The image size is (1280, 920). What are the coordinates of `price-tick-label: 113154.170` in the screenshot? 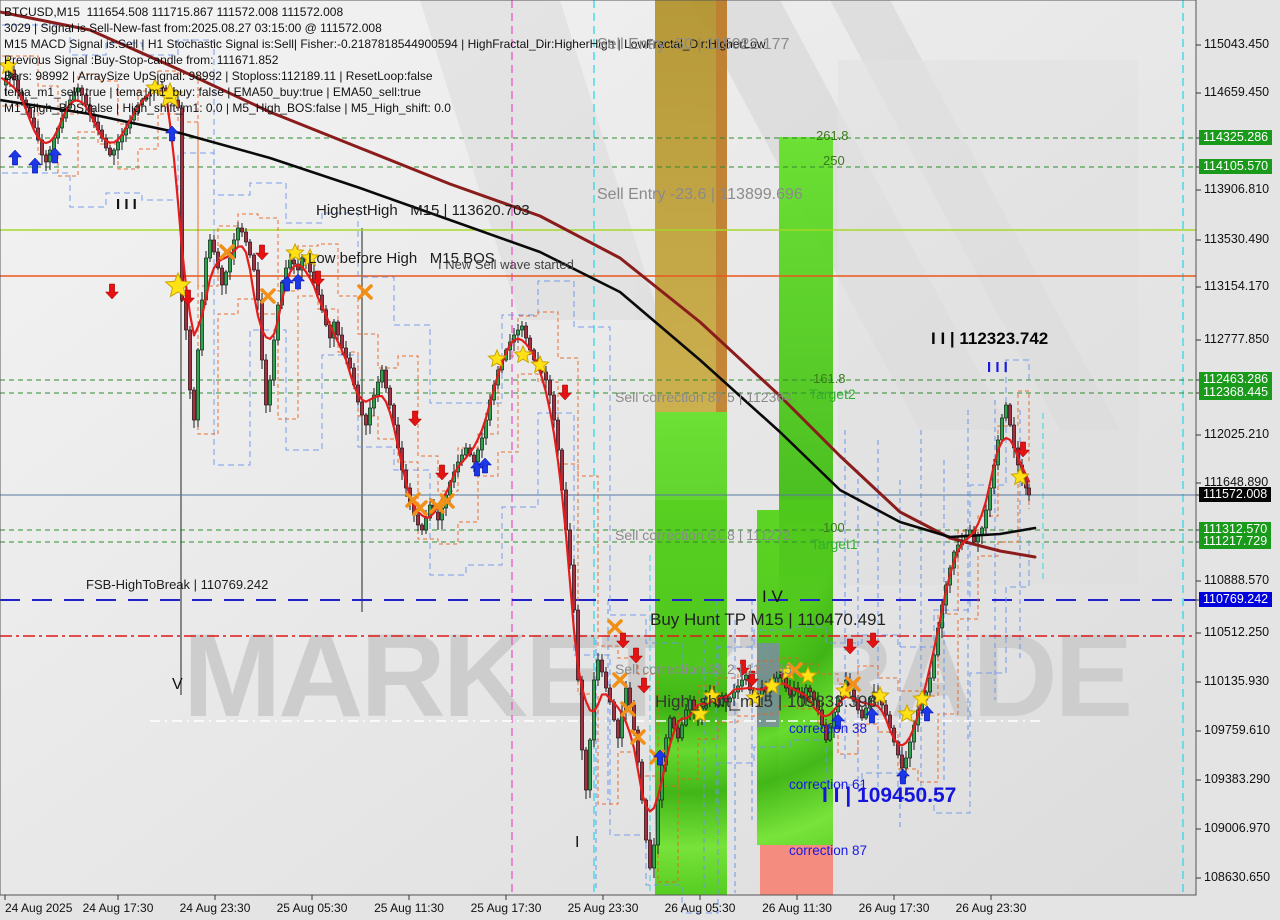 It's located at (1237, 286).